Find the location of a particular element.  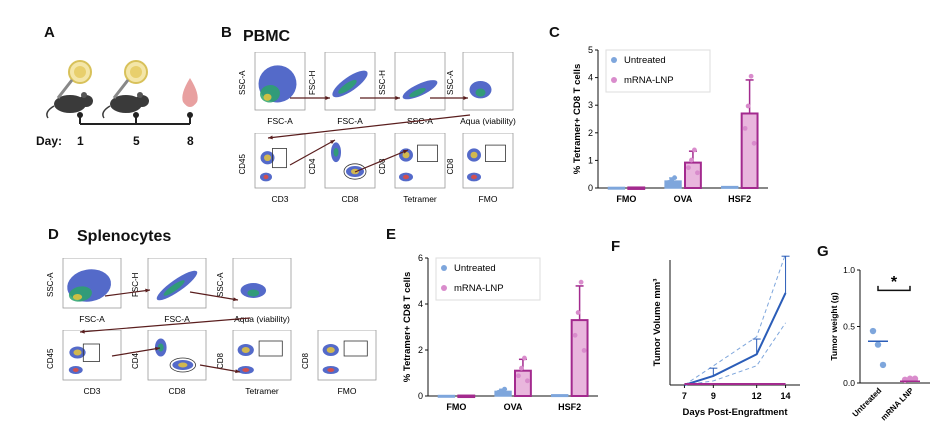

pbmc-top-plot-3-frame is located at coordinates (420, 81).